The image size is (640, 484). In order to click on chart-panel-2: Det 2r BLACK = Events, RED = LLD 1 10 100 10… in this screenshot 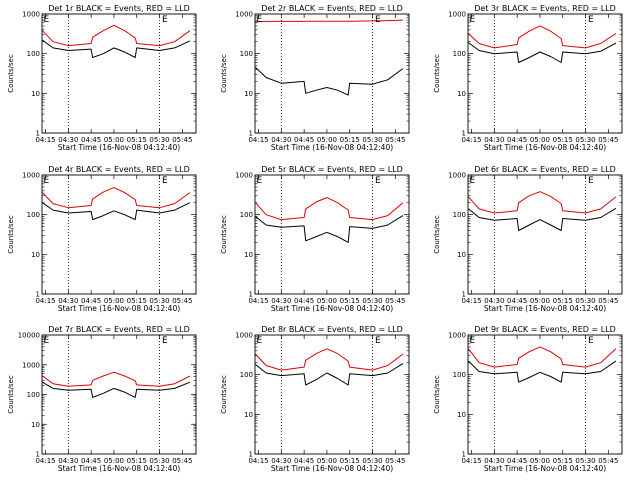, I will do `click(315, 78)`.